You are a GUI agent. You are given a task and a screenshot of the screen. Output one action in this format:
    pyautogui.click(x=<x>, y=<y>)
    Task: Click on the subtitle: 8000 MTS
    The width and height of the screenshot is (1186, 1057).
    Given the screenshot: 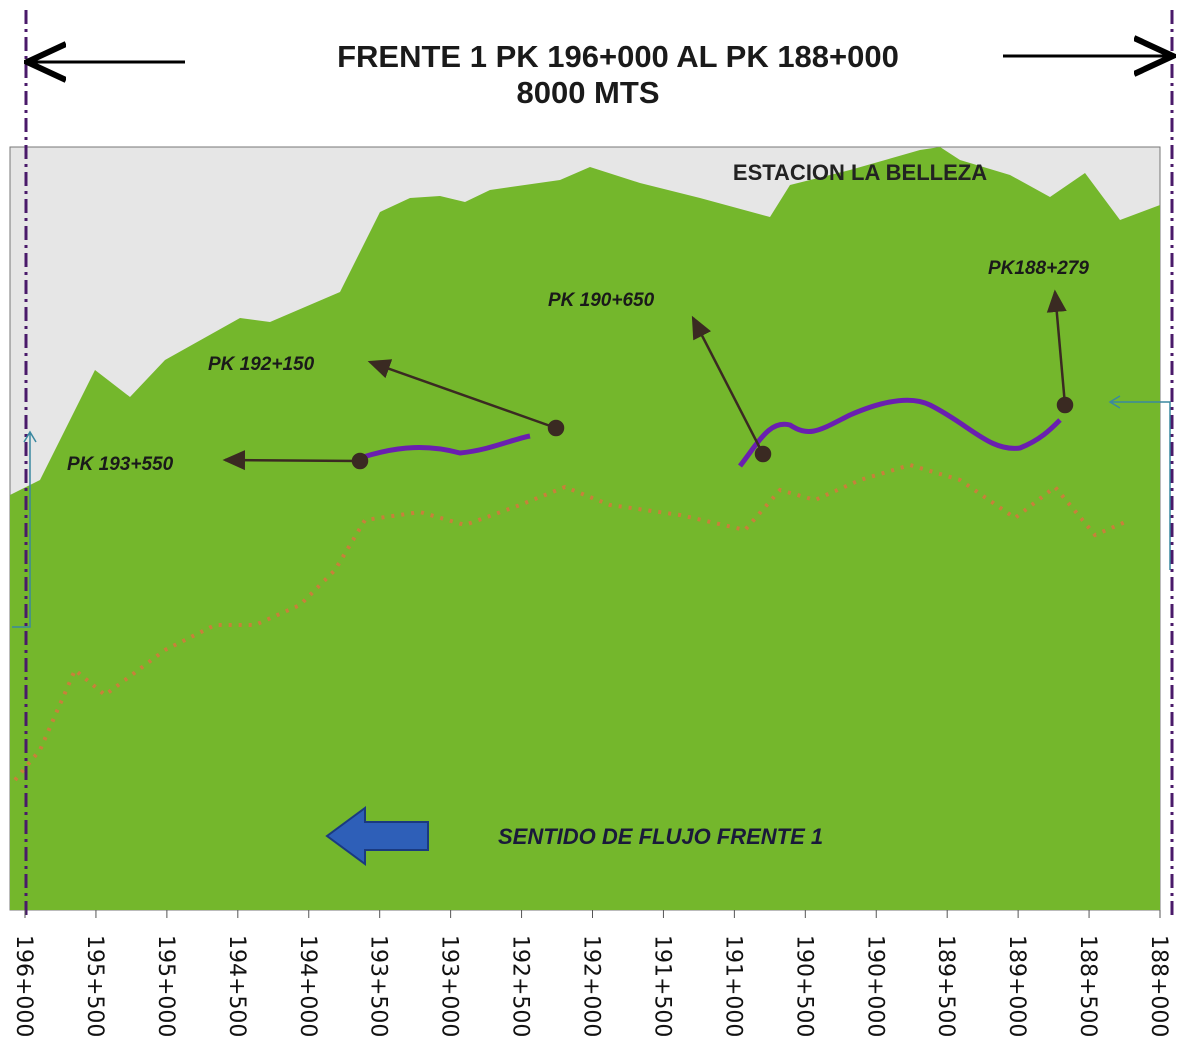 What is the action you would take?
    pyautogui.click(x=587, y=92)
    